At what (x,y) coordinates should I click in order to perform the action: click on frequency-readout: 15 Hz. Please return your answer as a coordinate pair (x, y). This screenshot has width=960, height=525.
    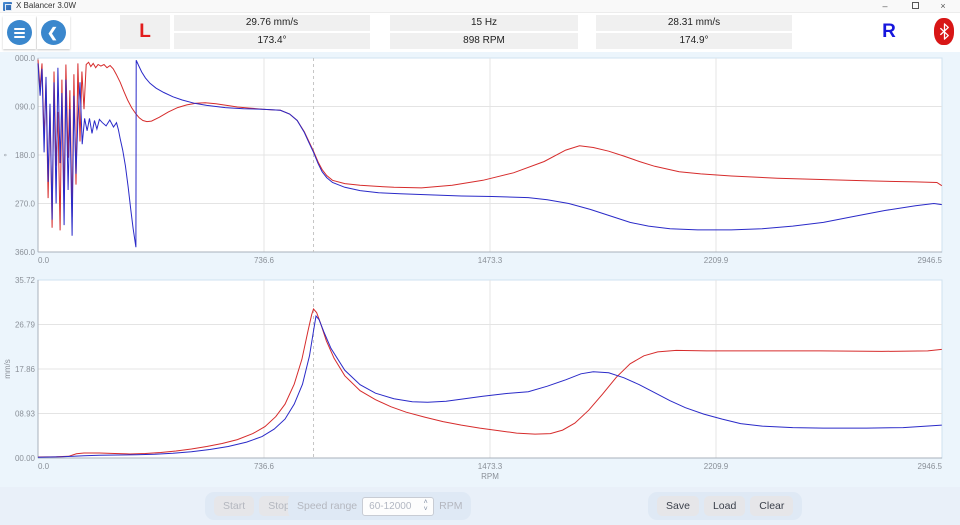
    Looking at the image, I should click on (484, 23).